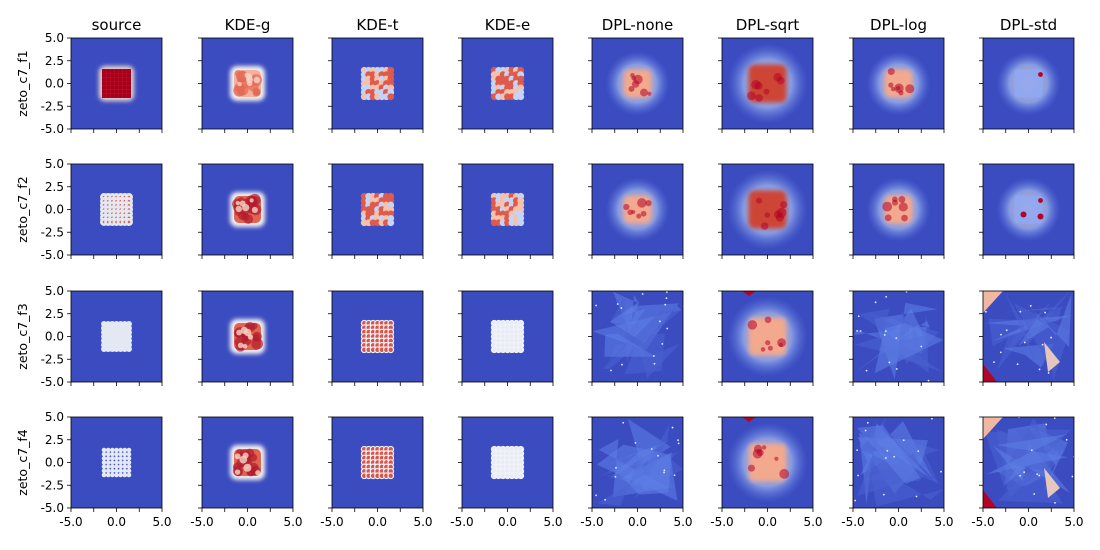  I want to click on y-tick-label: 2.5, so click(54, 61).